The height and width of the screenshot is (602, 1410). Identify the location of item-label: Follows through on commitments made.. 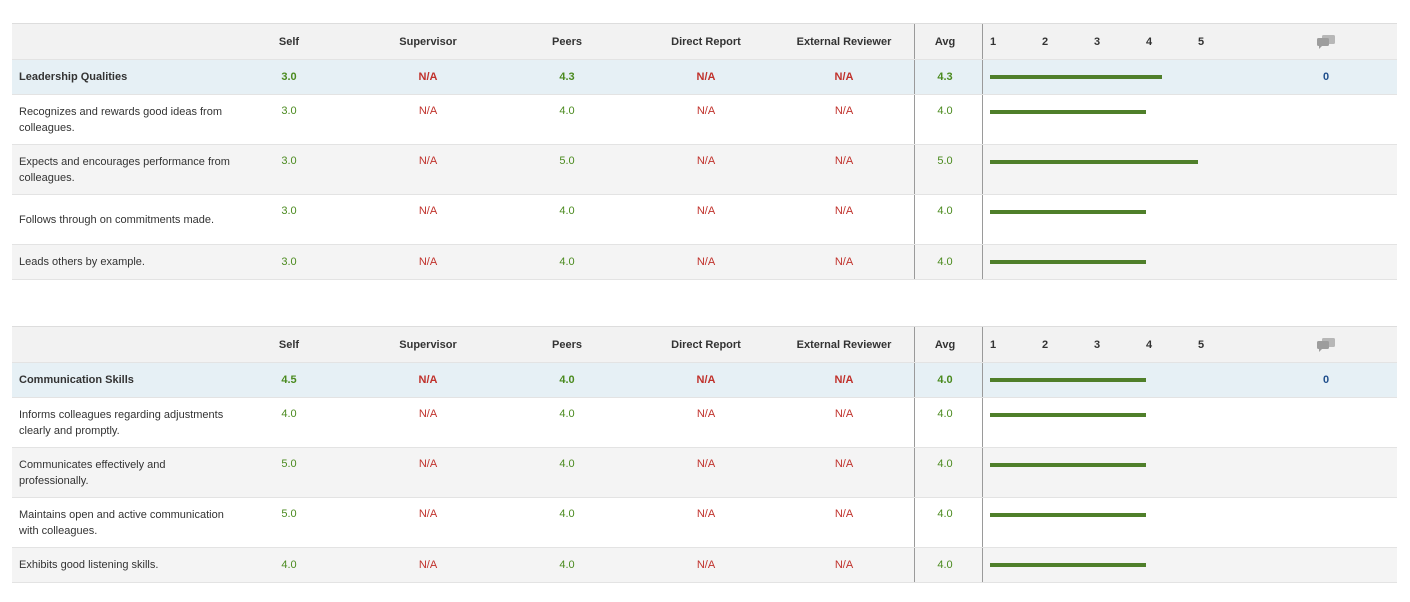
(117, 219).